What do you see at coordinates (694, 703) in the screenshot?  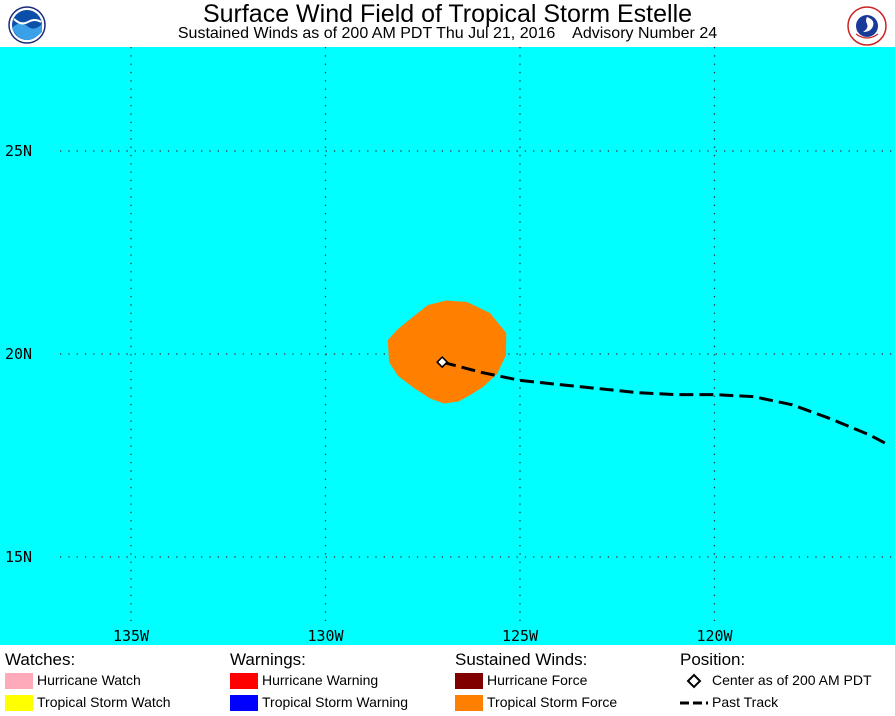 I see `dashed-line-icon` at bounding box center [694, 703].